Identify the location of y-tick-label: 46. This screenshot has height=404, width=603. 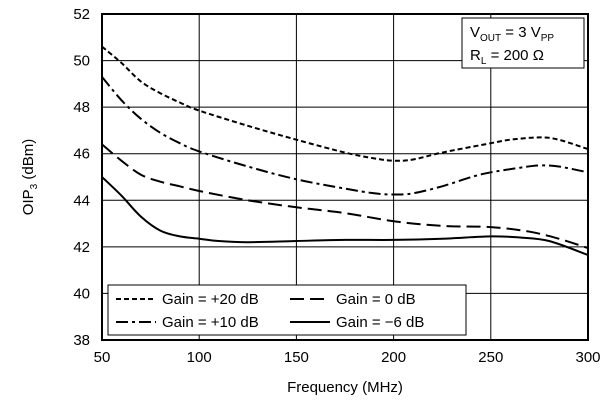
(81, 154).